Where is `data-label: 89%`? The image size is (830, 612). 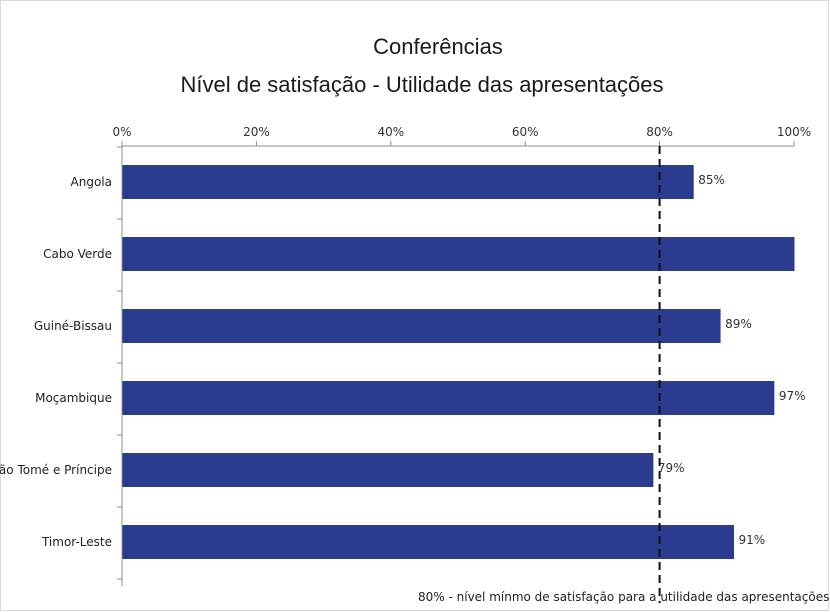
data-label: 89% is located at coordinates (738, 324).